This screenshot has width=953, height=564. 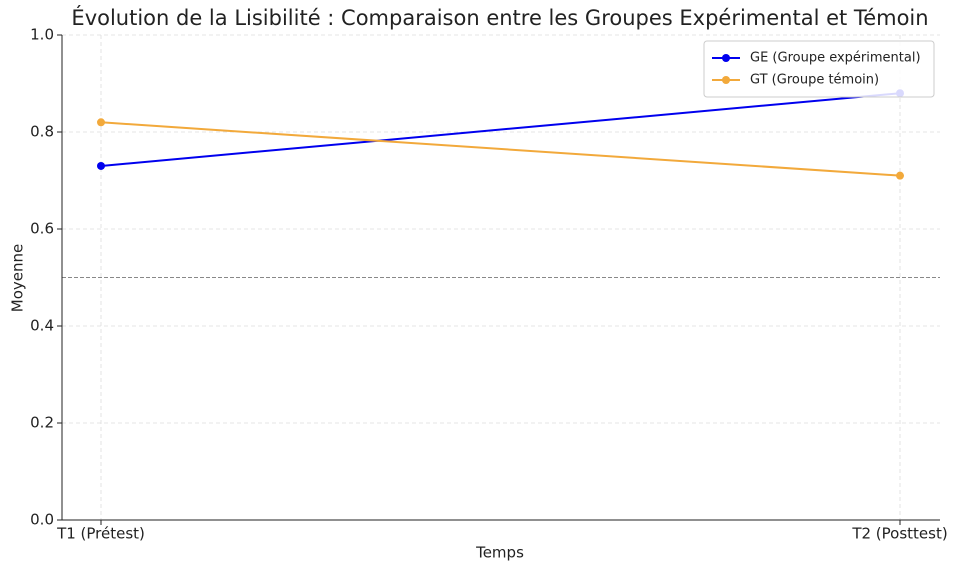 What do you see at coordinates (42, 132) in the screenshot?
I see `y-tick-label: 0.8` at bounding box center [42, 132].